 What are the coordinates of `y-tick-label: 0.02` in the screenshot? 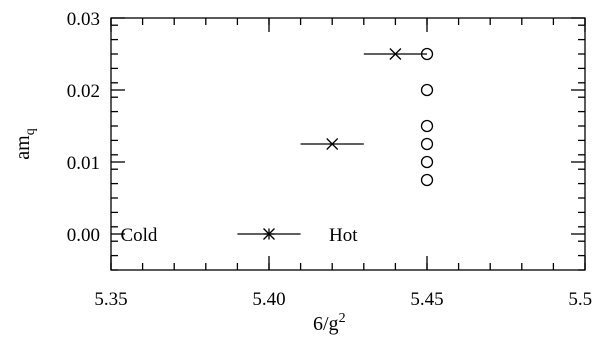 It's located at (83, 91).